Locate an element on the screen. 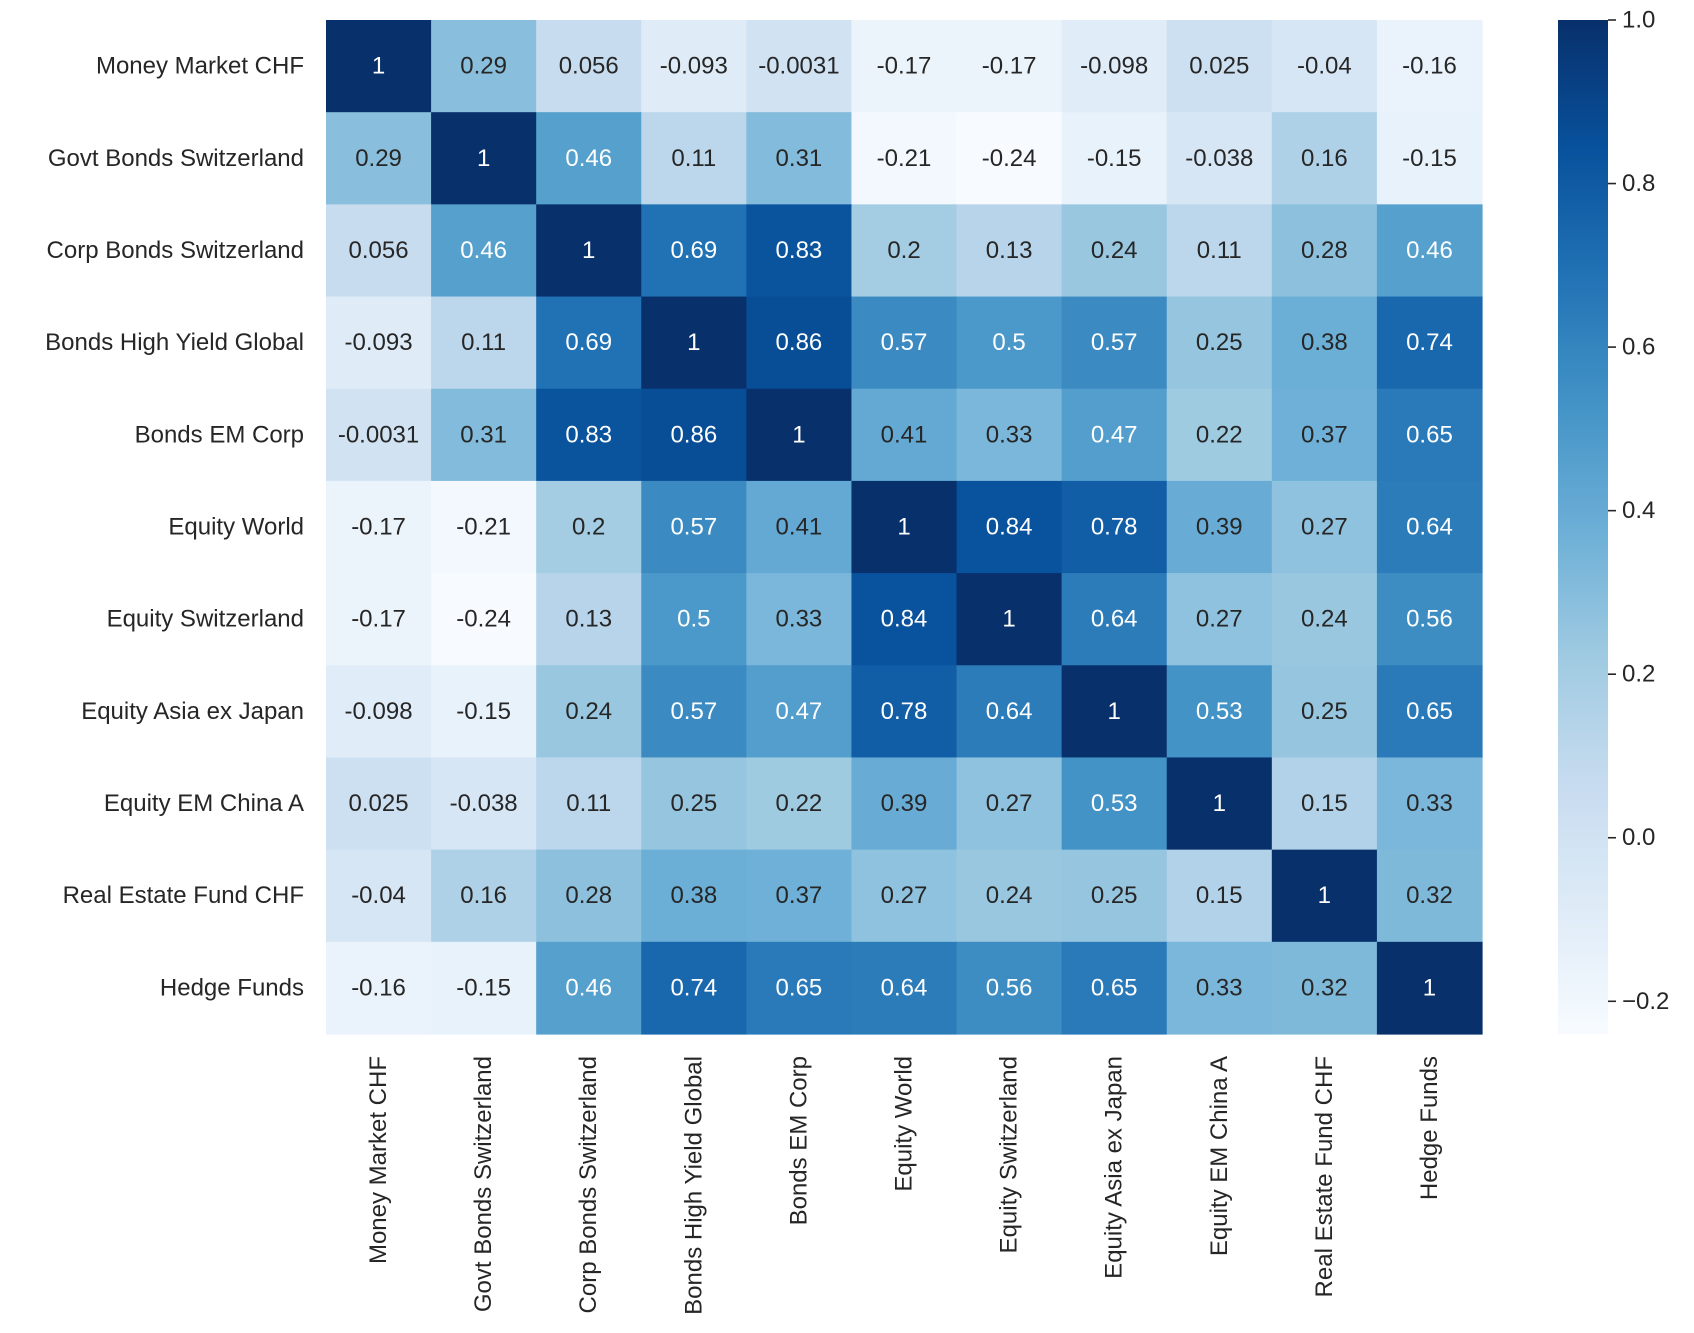 The image size is (1694, 1333). cell-annotation-10-5: 0.64 is located at coordinates (904, 987).